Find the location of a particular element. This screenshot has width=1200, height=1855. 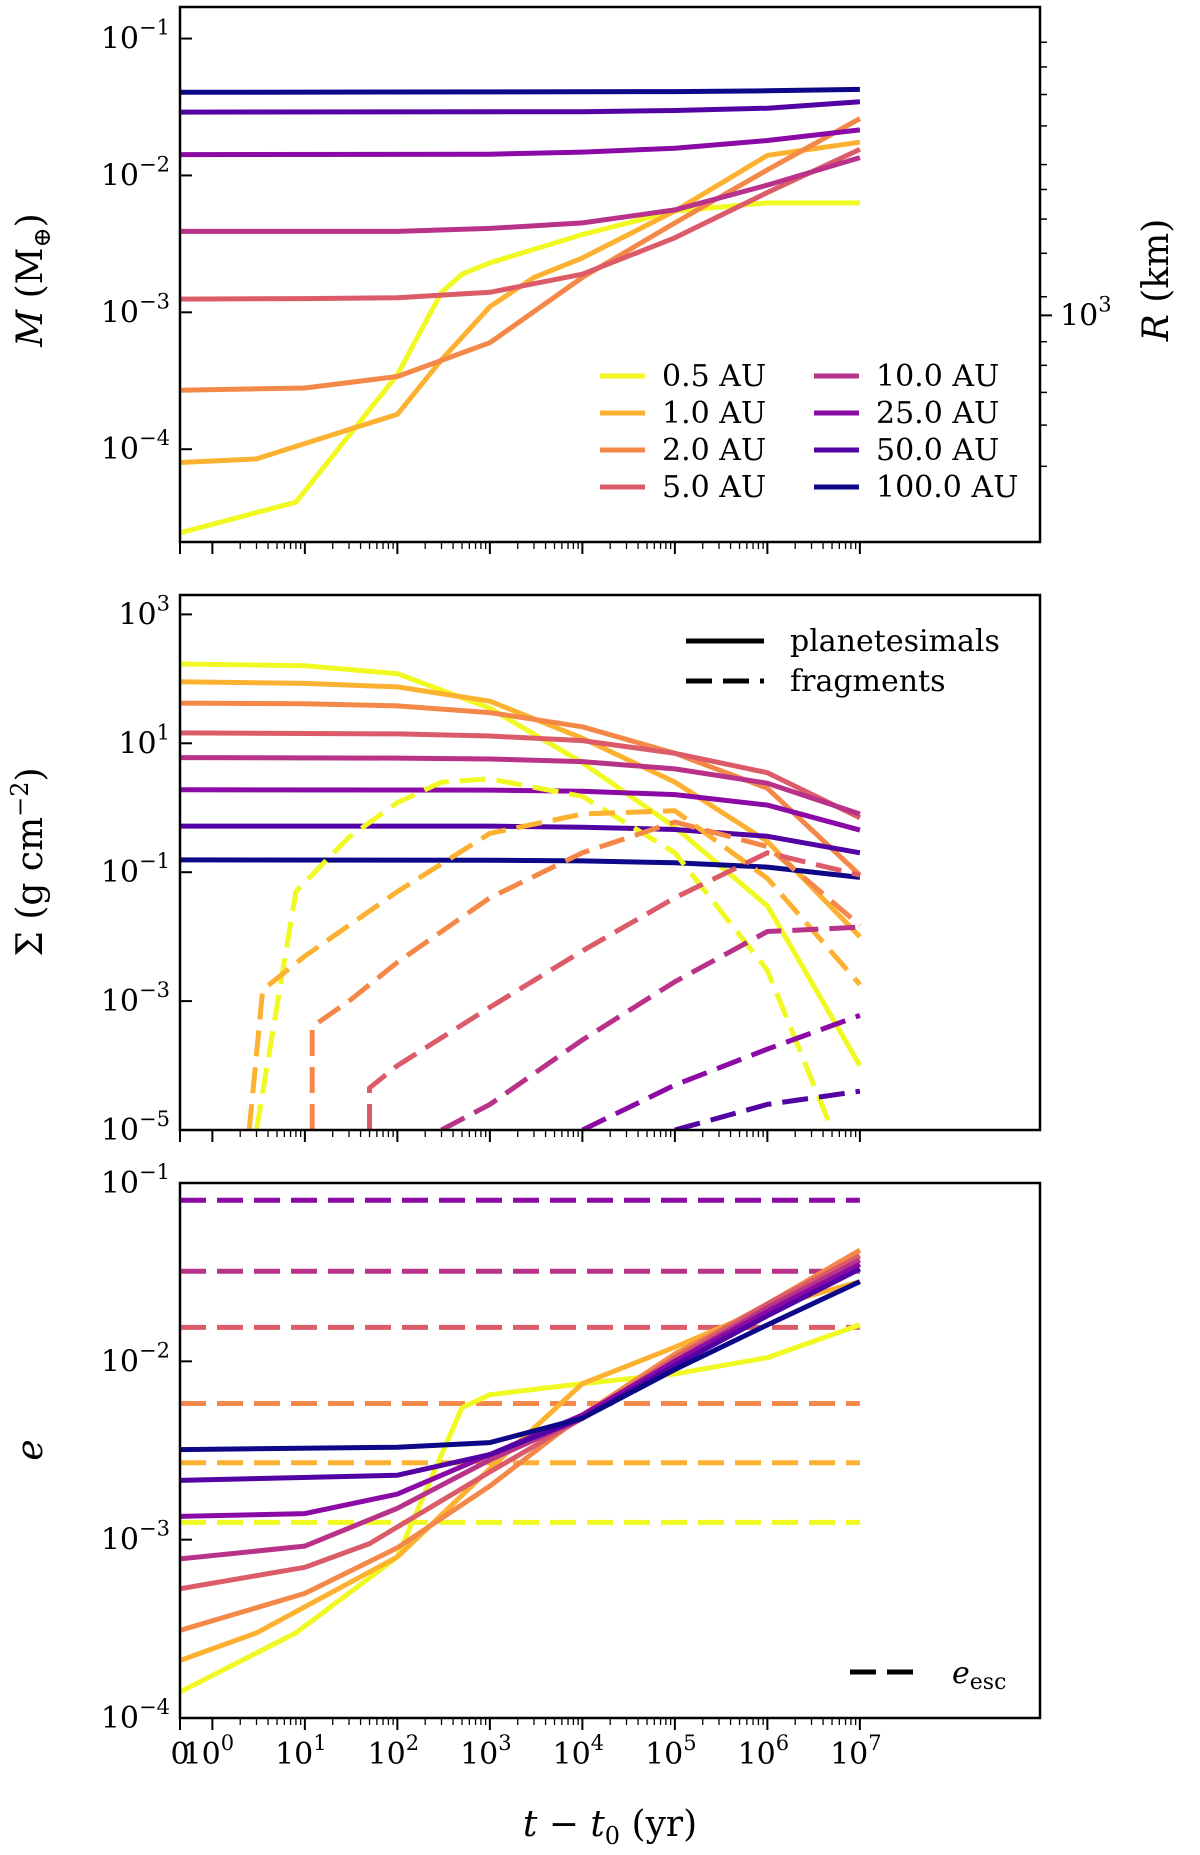

legend-label-e-esc: eesc is located at coordinates (979, 1675).